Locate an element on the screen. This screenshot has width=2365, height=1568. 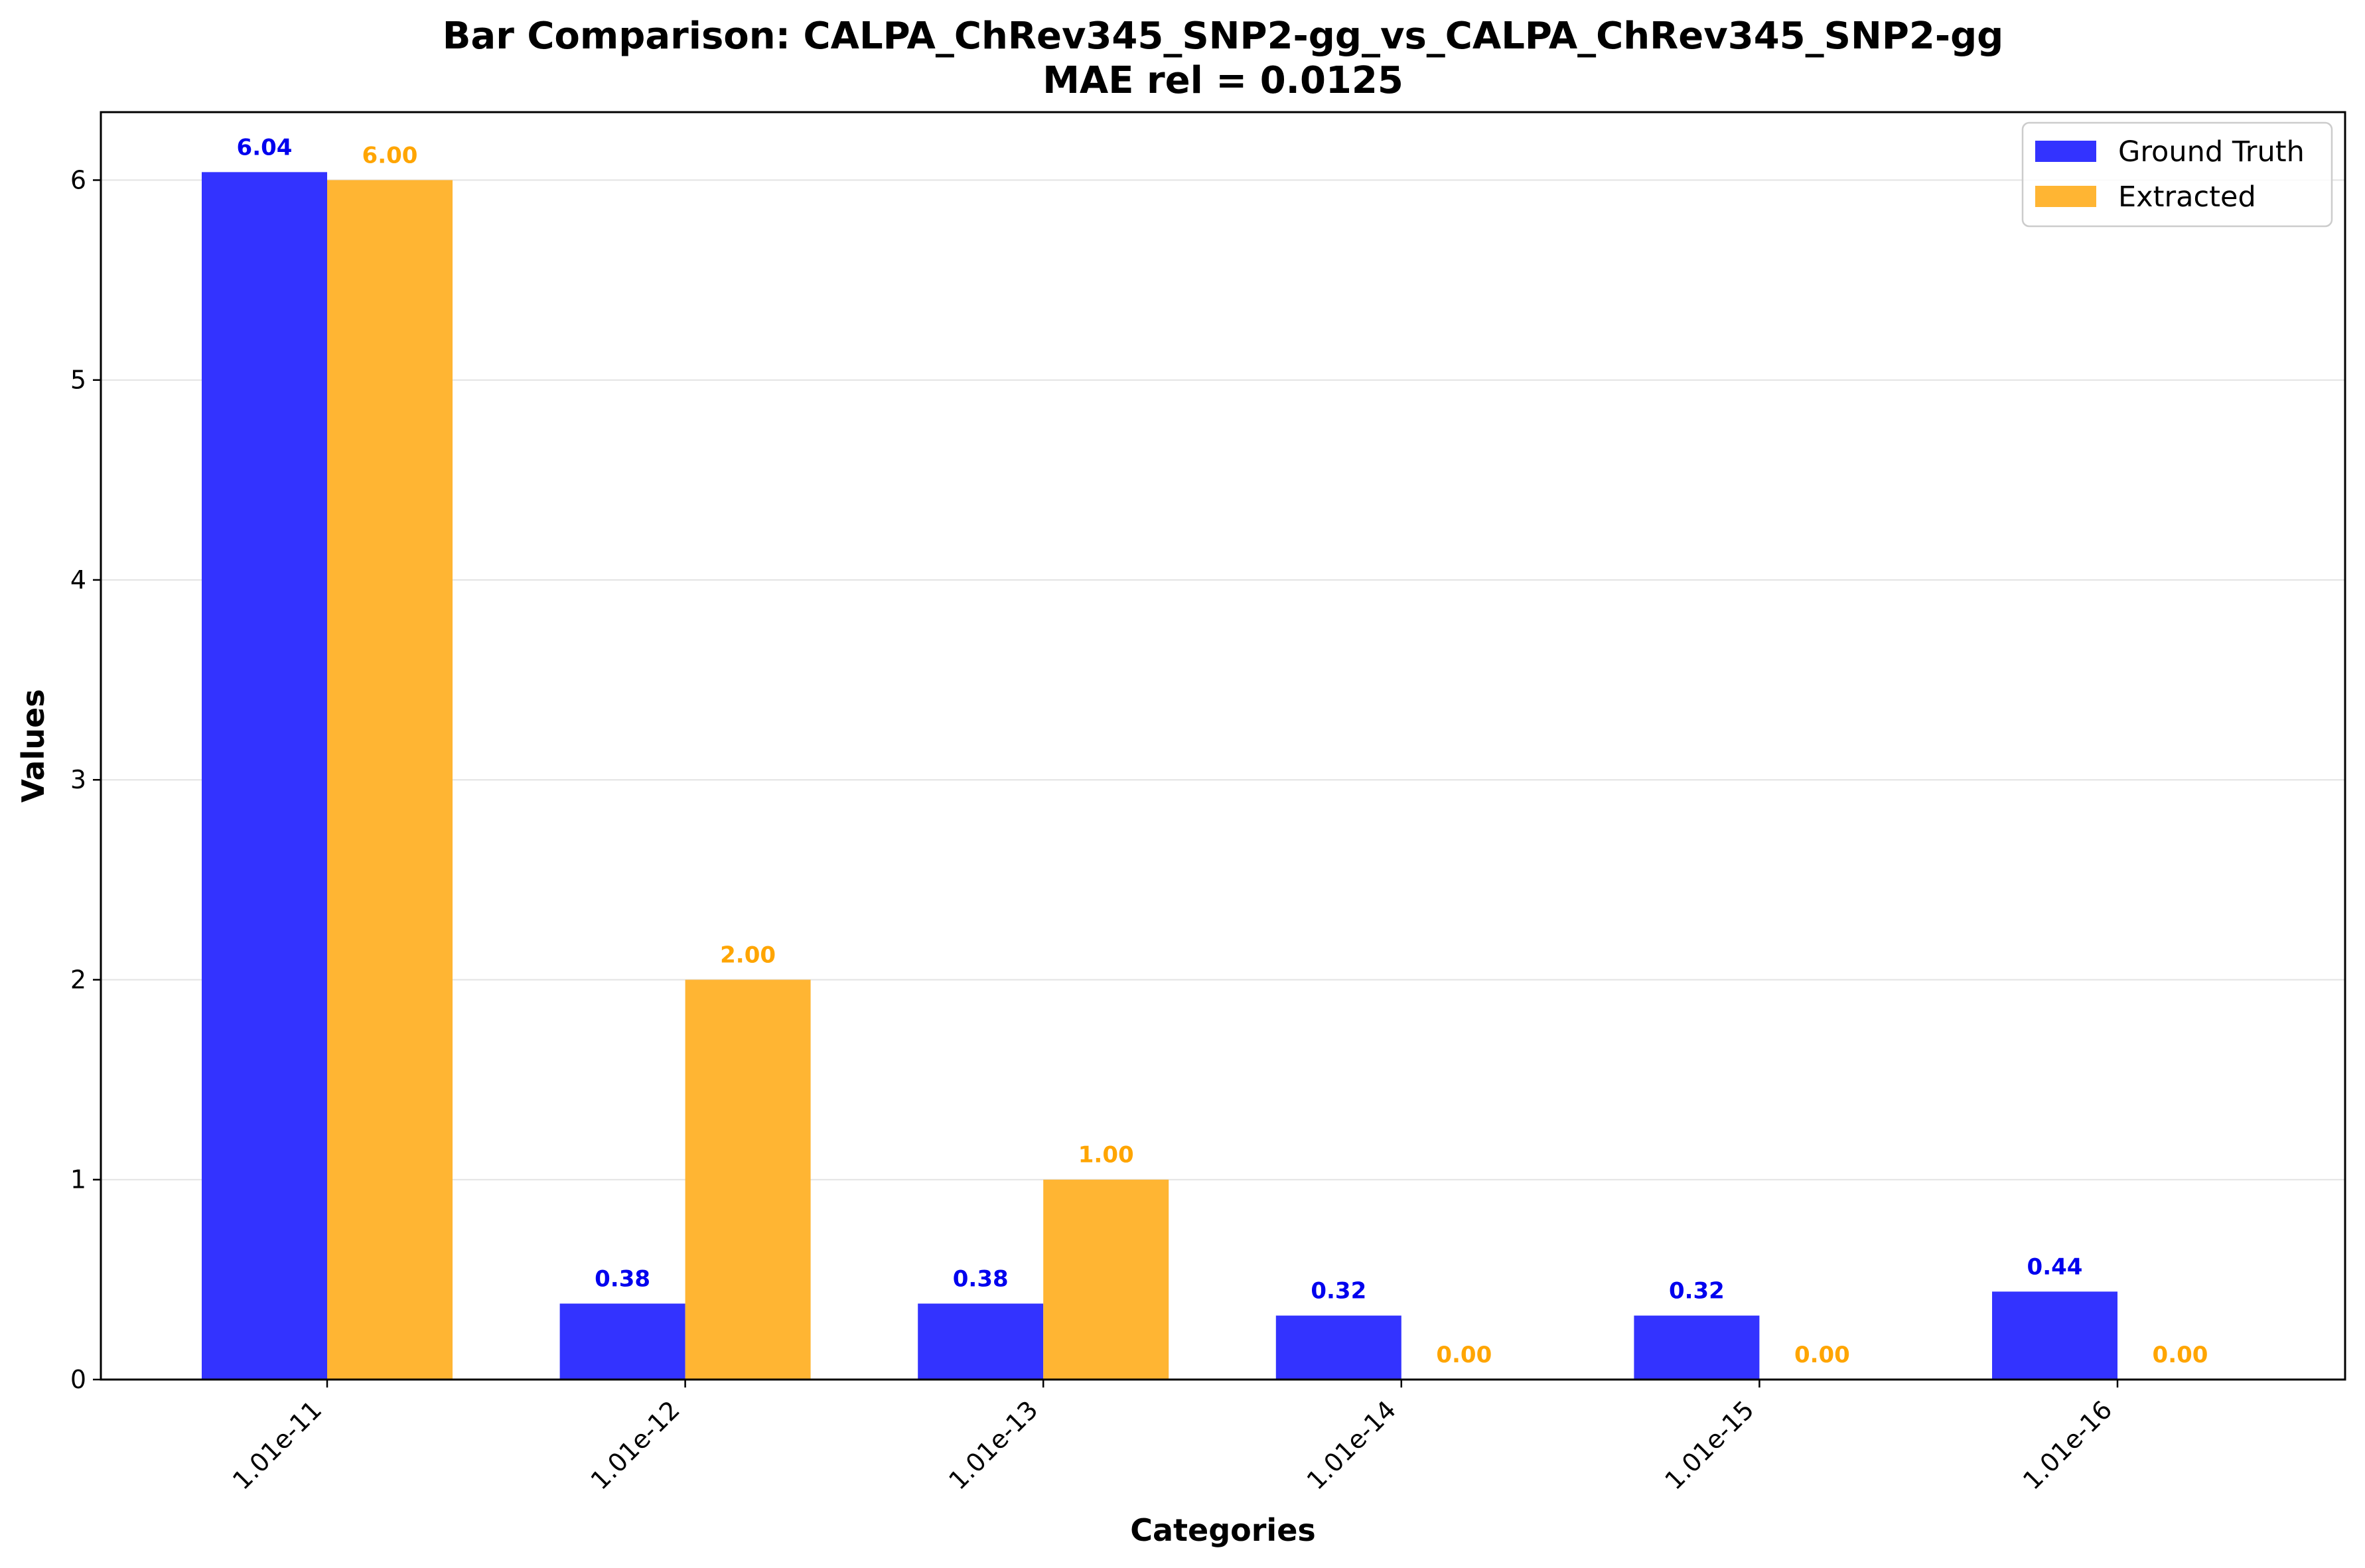
y-tick-label: 1 is located at coordinates (78, 1179).